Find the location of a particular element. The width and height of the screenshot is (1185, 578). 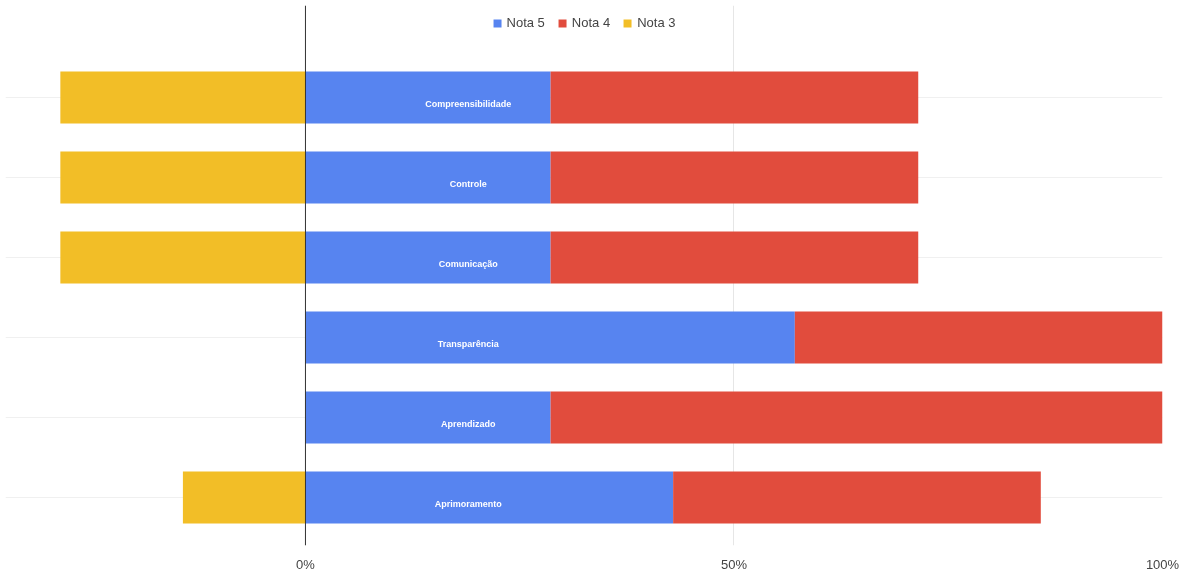

y-tick-label: Compreensibilidade is located at coordinates (468, 103).